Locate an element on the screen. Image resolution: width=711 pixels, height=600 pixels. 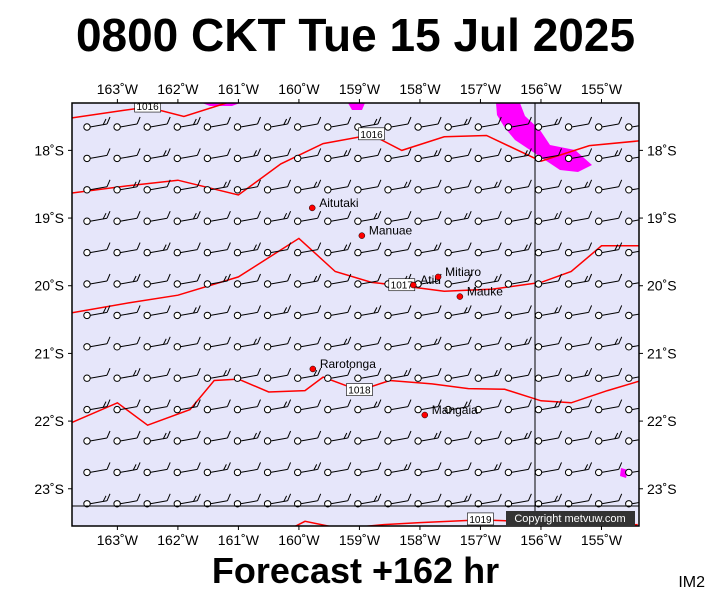
x-tick-label: 162˚W is located at coordinates (178, 540).